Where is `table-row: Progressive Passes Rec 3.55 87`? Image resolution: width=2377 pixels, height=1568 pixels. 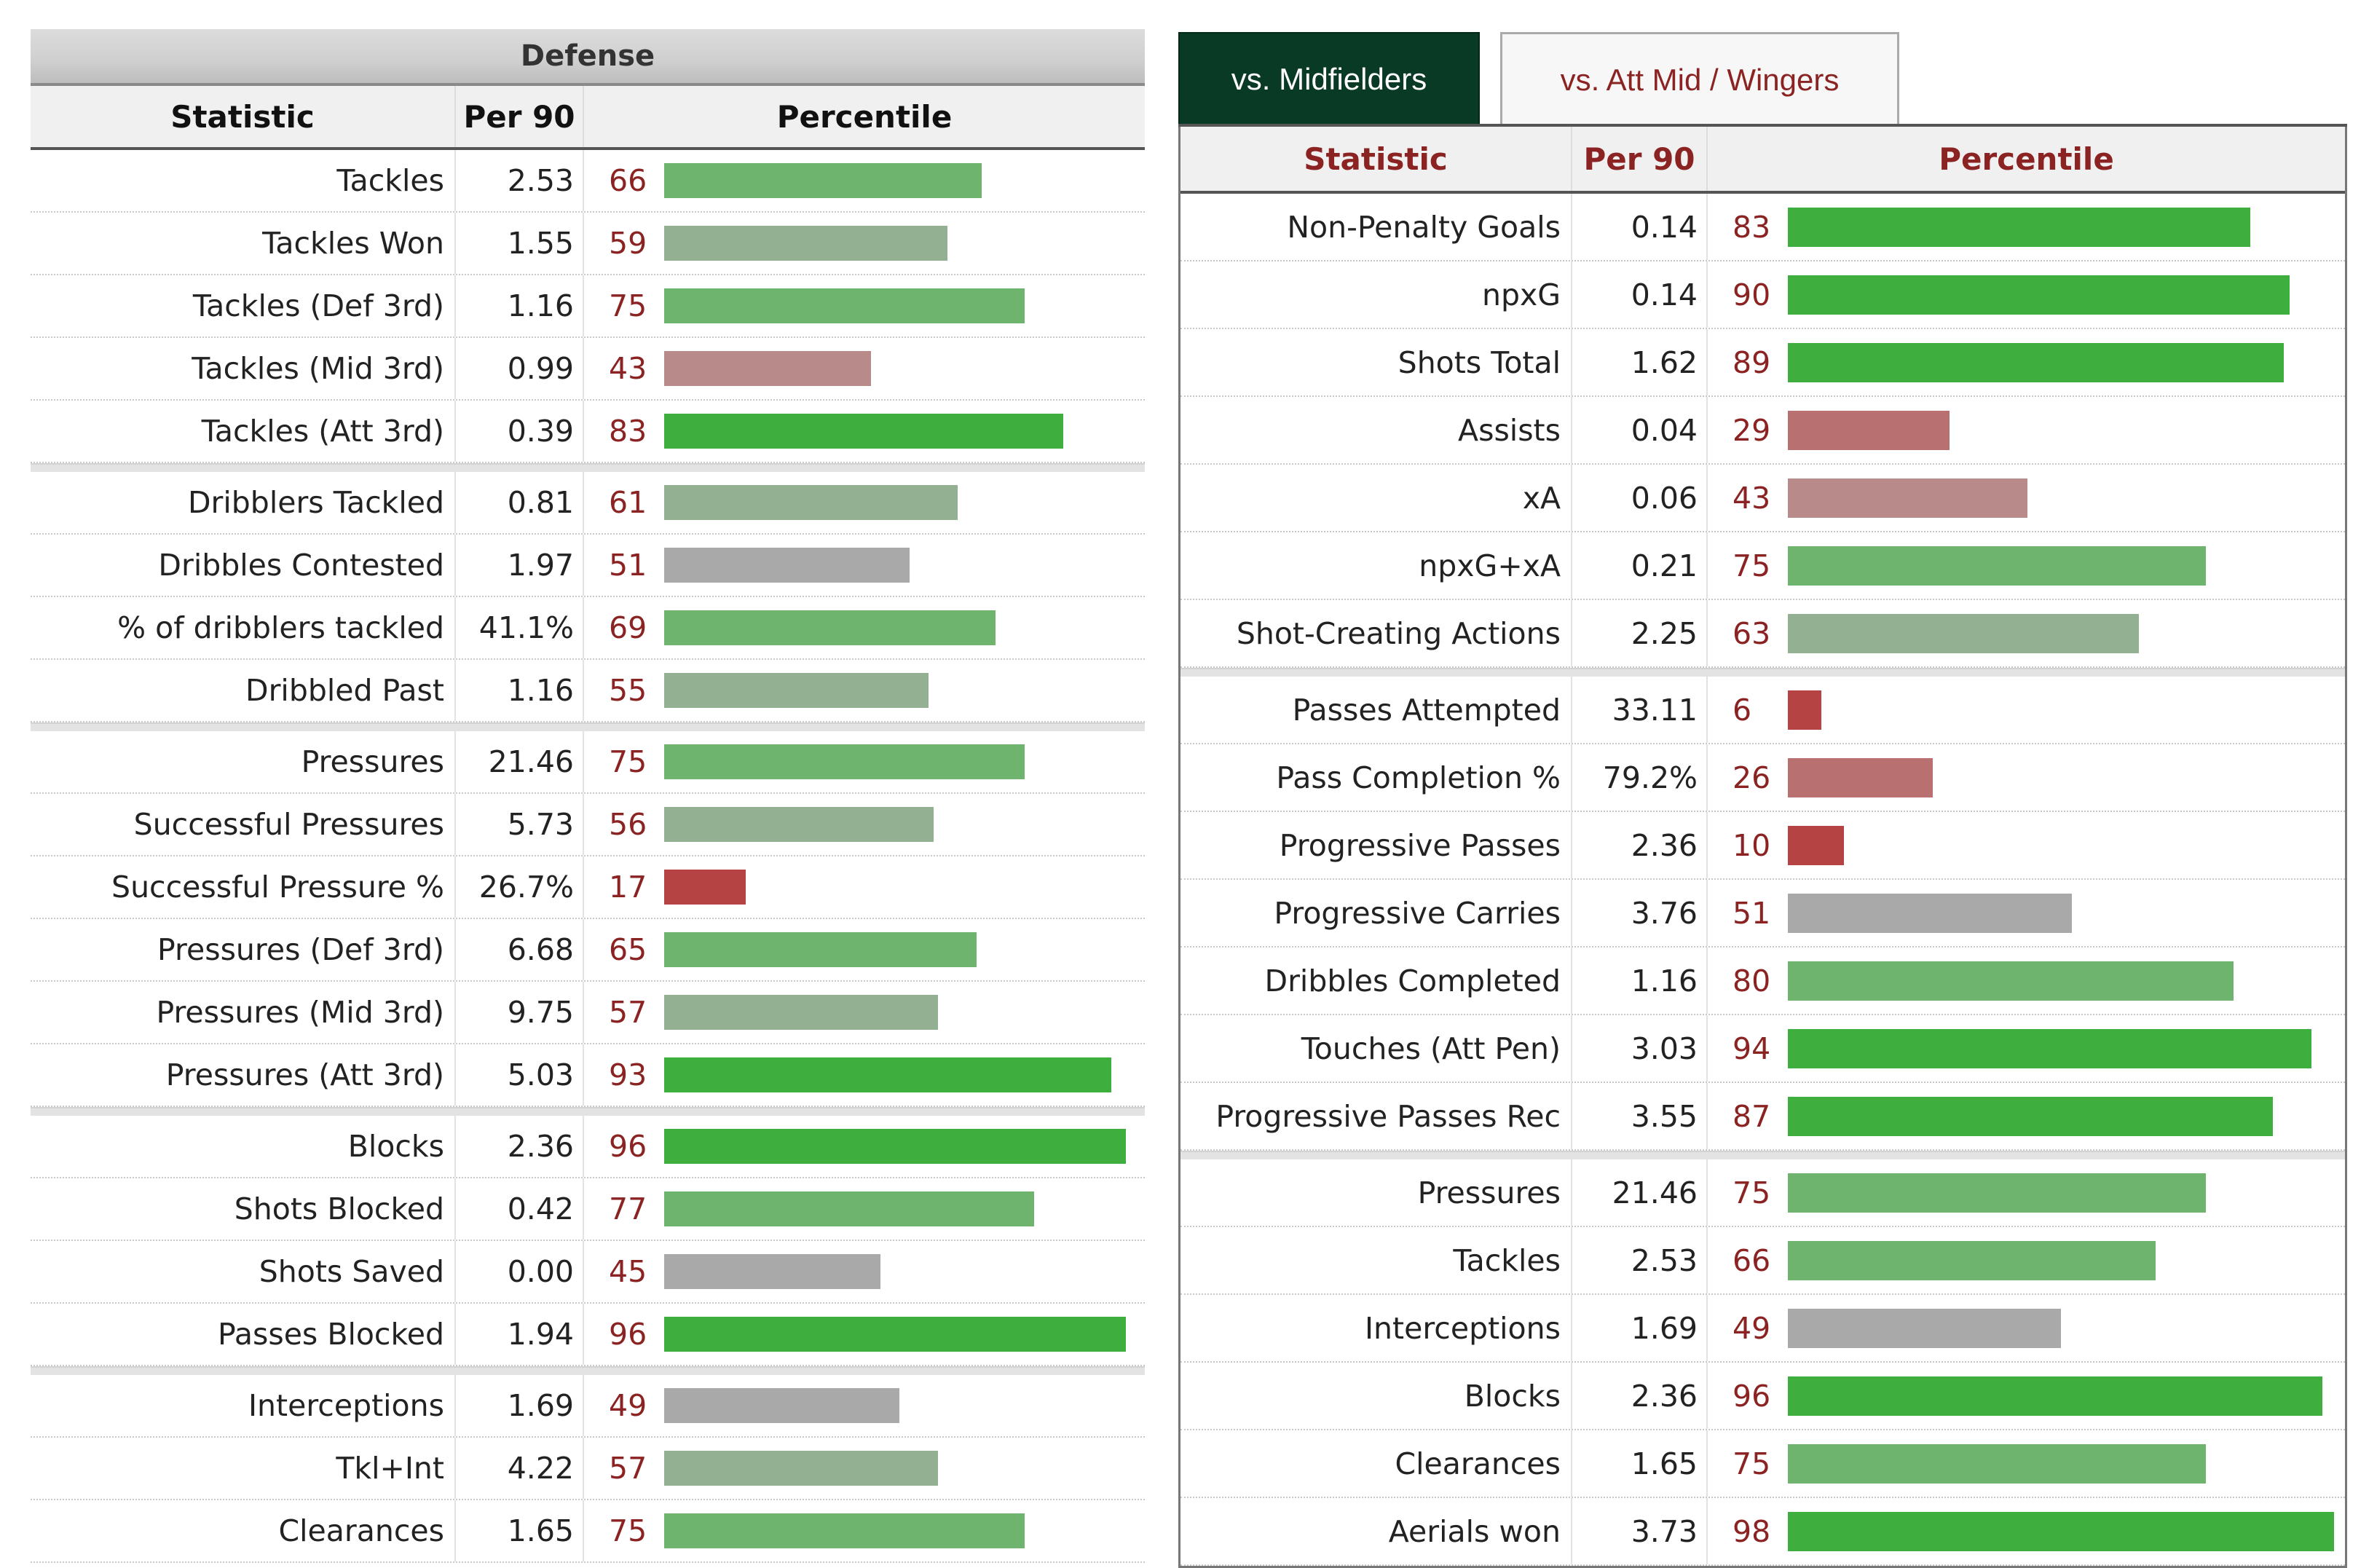
table-row: Progressive Passes Rec 3.55 87 is located at coordinates (1762, 1117).